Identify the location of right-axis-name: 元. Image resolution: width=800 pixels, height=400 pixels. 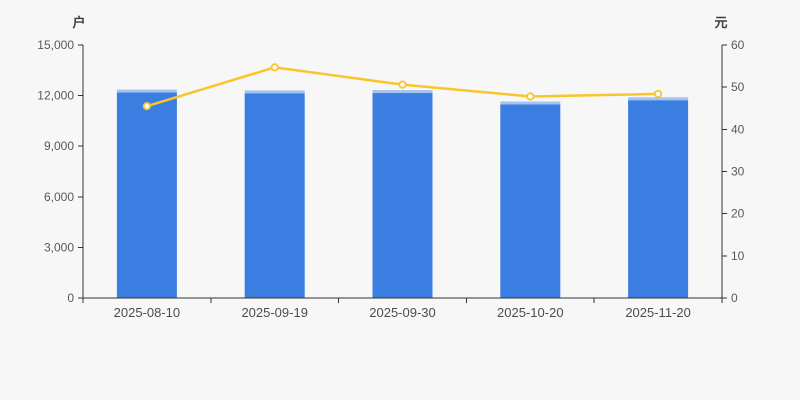
(720, 22).